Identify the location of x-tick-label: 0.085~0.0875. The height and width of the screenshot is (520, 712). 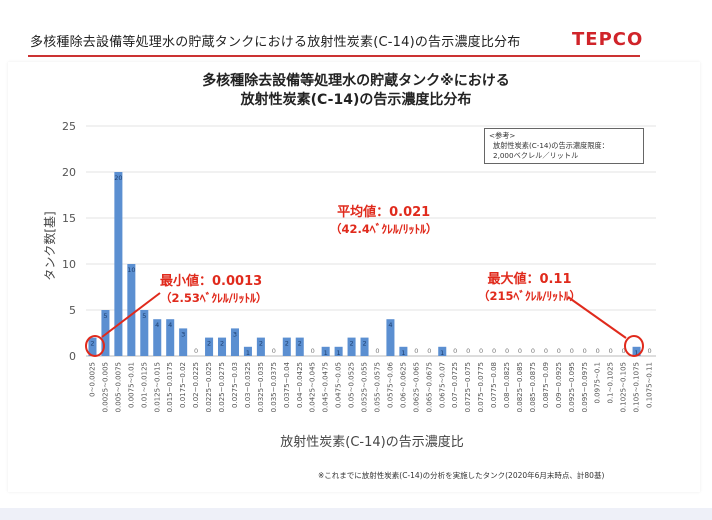
(533, 387).